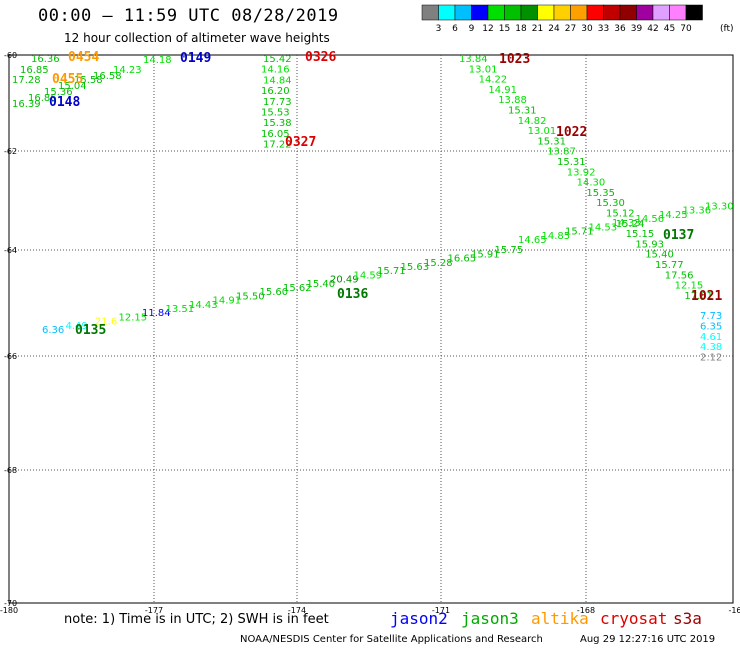 Image resolution: width=740 pixels, height=650 pixels. What do you see at coordinates (591, 183) in the screenshot?
I see `wave-height-label: 14.30` at bounding box center [591, 183].